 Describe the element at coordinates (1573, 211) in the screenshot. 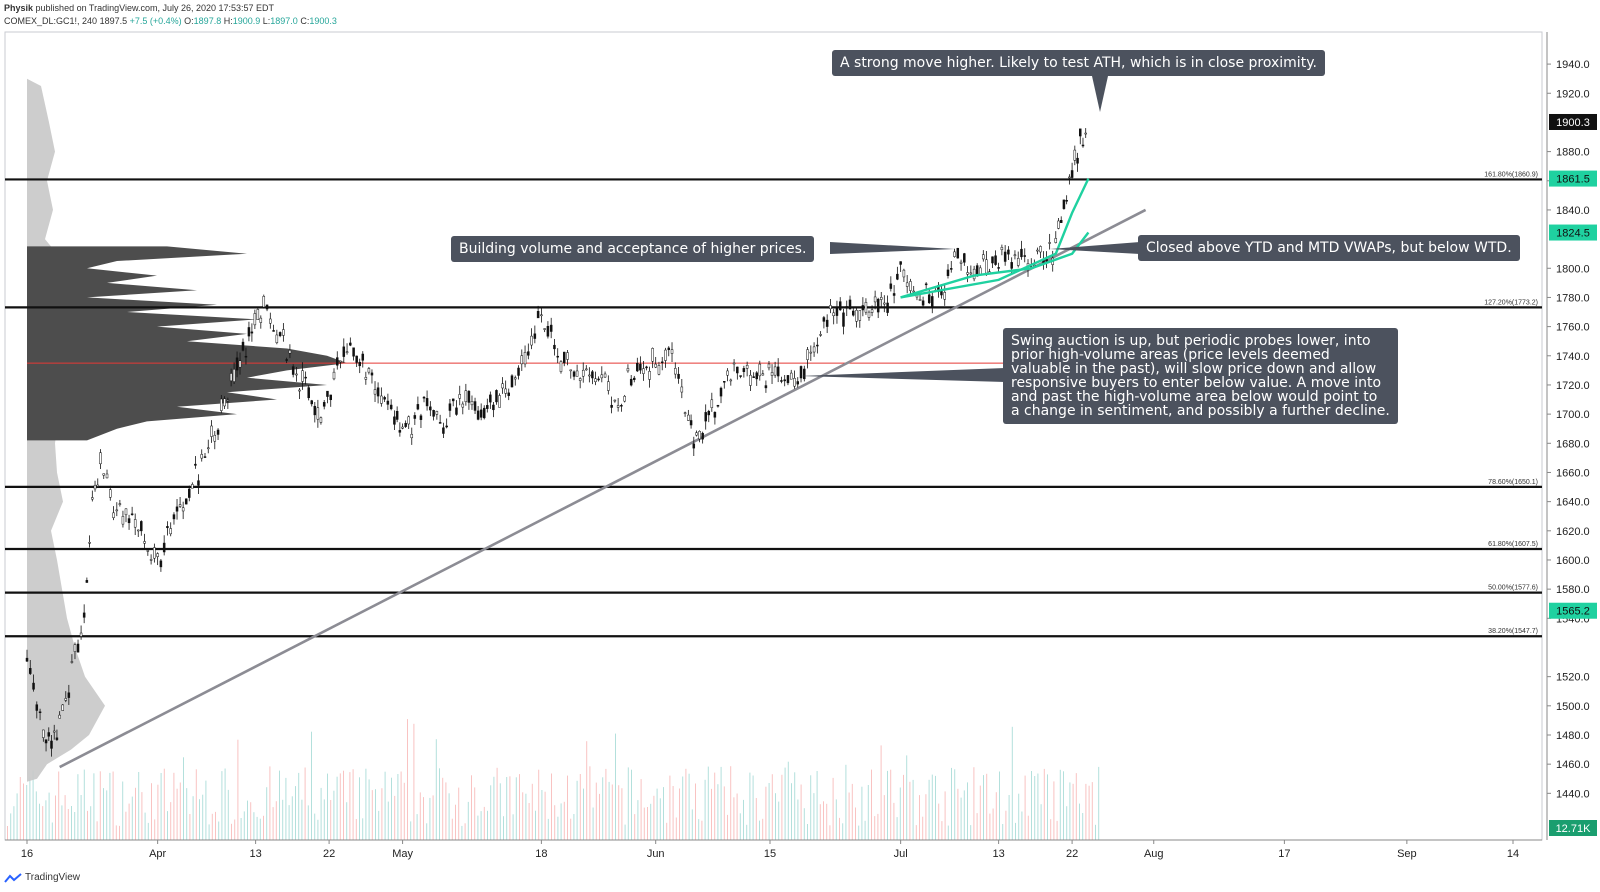

I see `y-tick-label: 1840.0` at that location.